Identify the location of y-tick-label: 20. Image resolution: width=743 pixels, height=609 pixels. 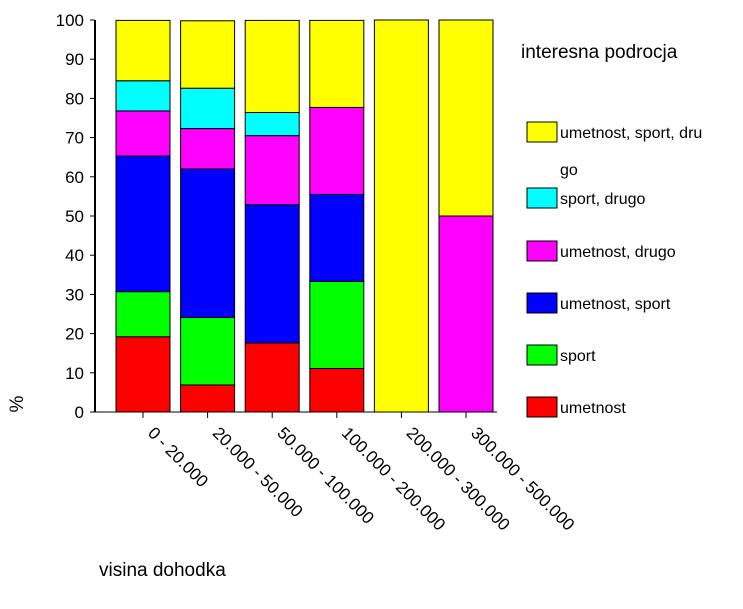
(74, 334).